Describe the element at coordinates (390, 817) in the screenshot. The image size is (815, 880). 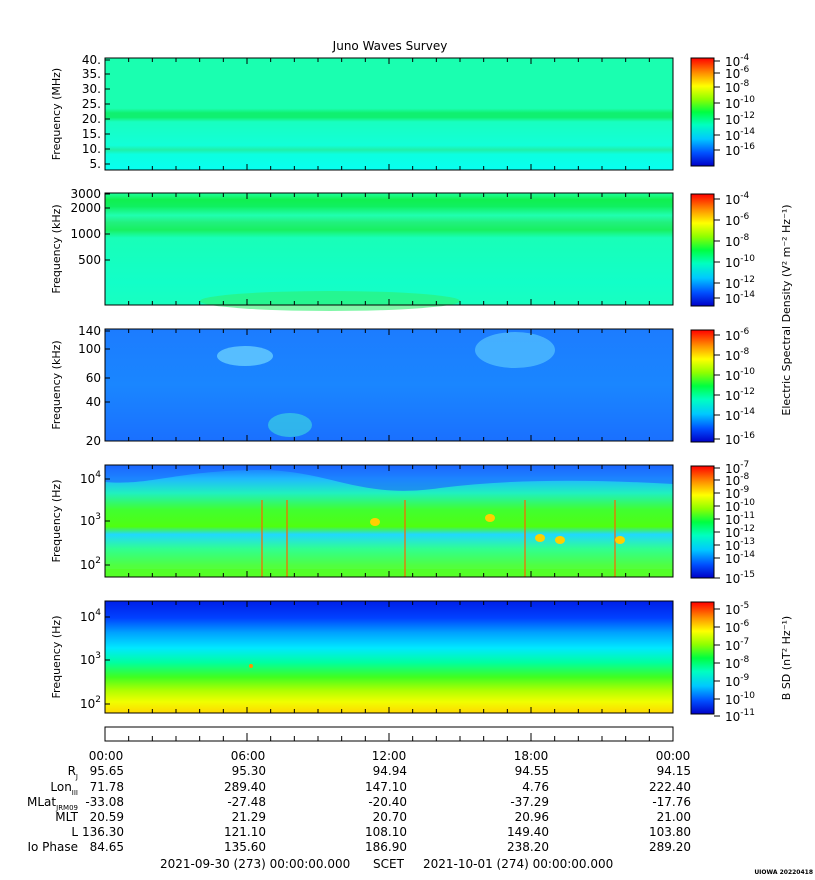
I see `ephemeris-value: 20.70` at that location.